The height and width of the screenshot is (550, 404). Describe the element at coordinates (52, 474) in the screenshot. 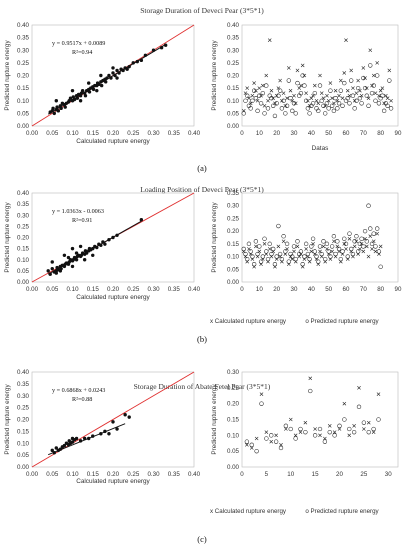

I see `x-tick-label: 0.05` at that location.